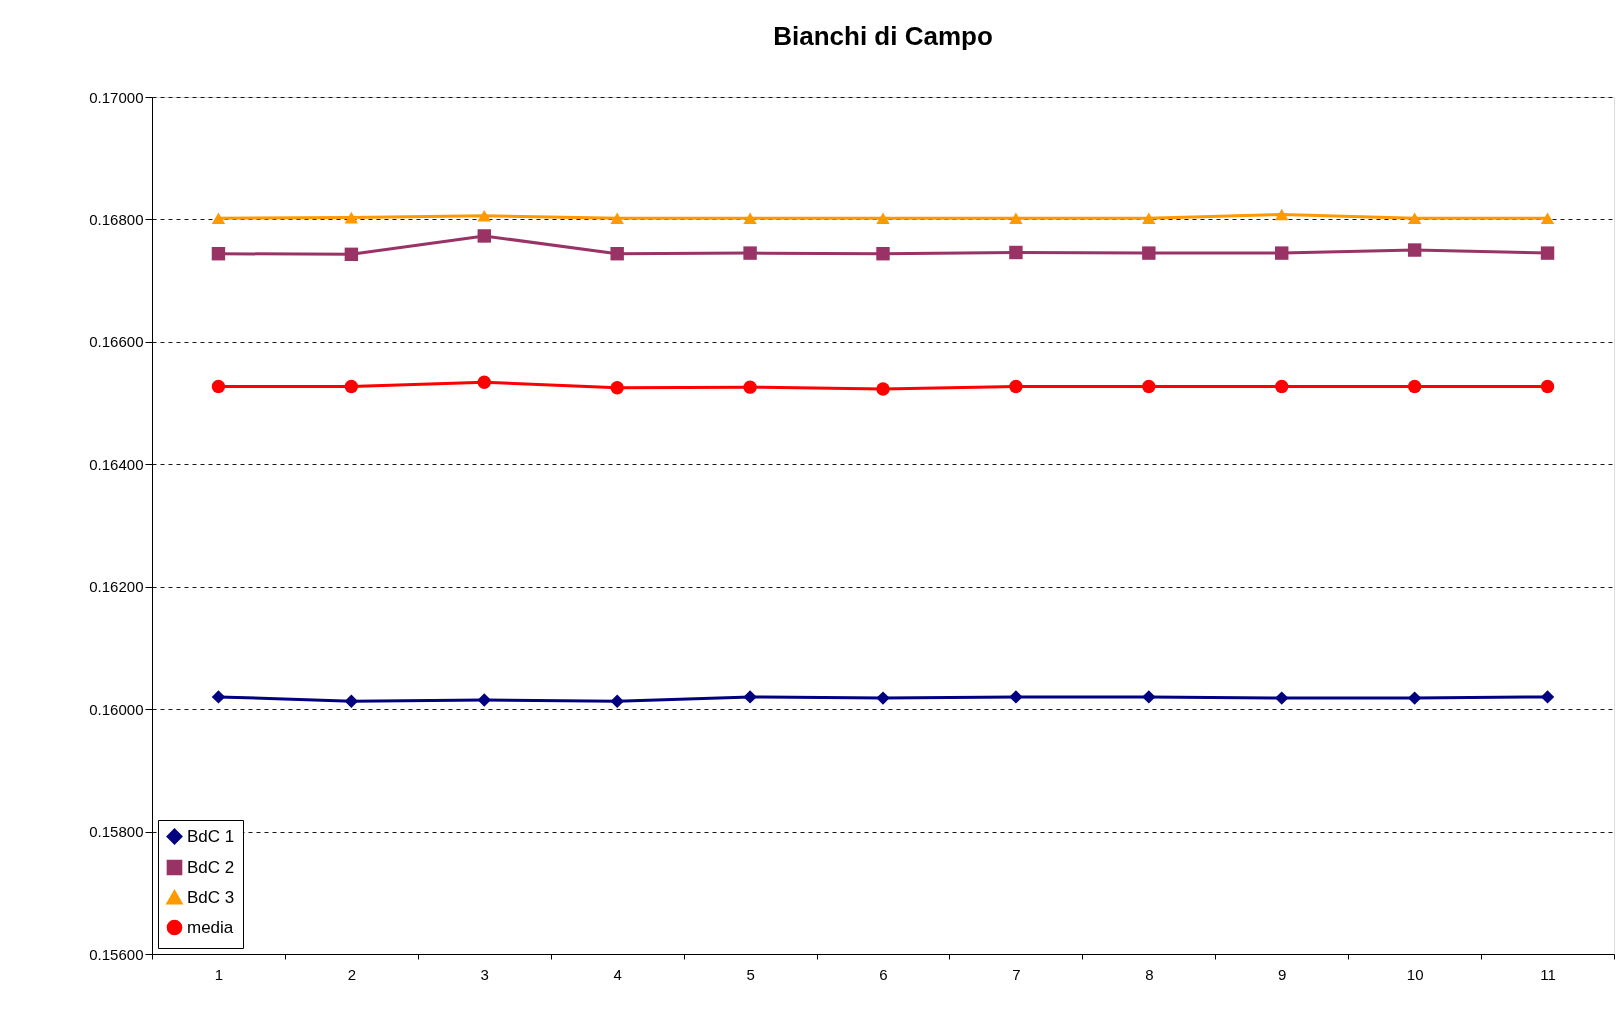  What do you see at coordinates (1282, 974) in the screenshot?
I see `x-tick-label: 9` at bounding box center [1282, 974].